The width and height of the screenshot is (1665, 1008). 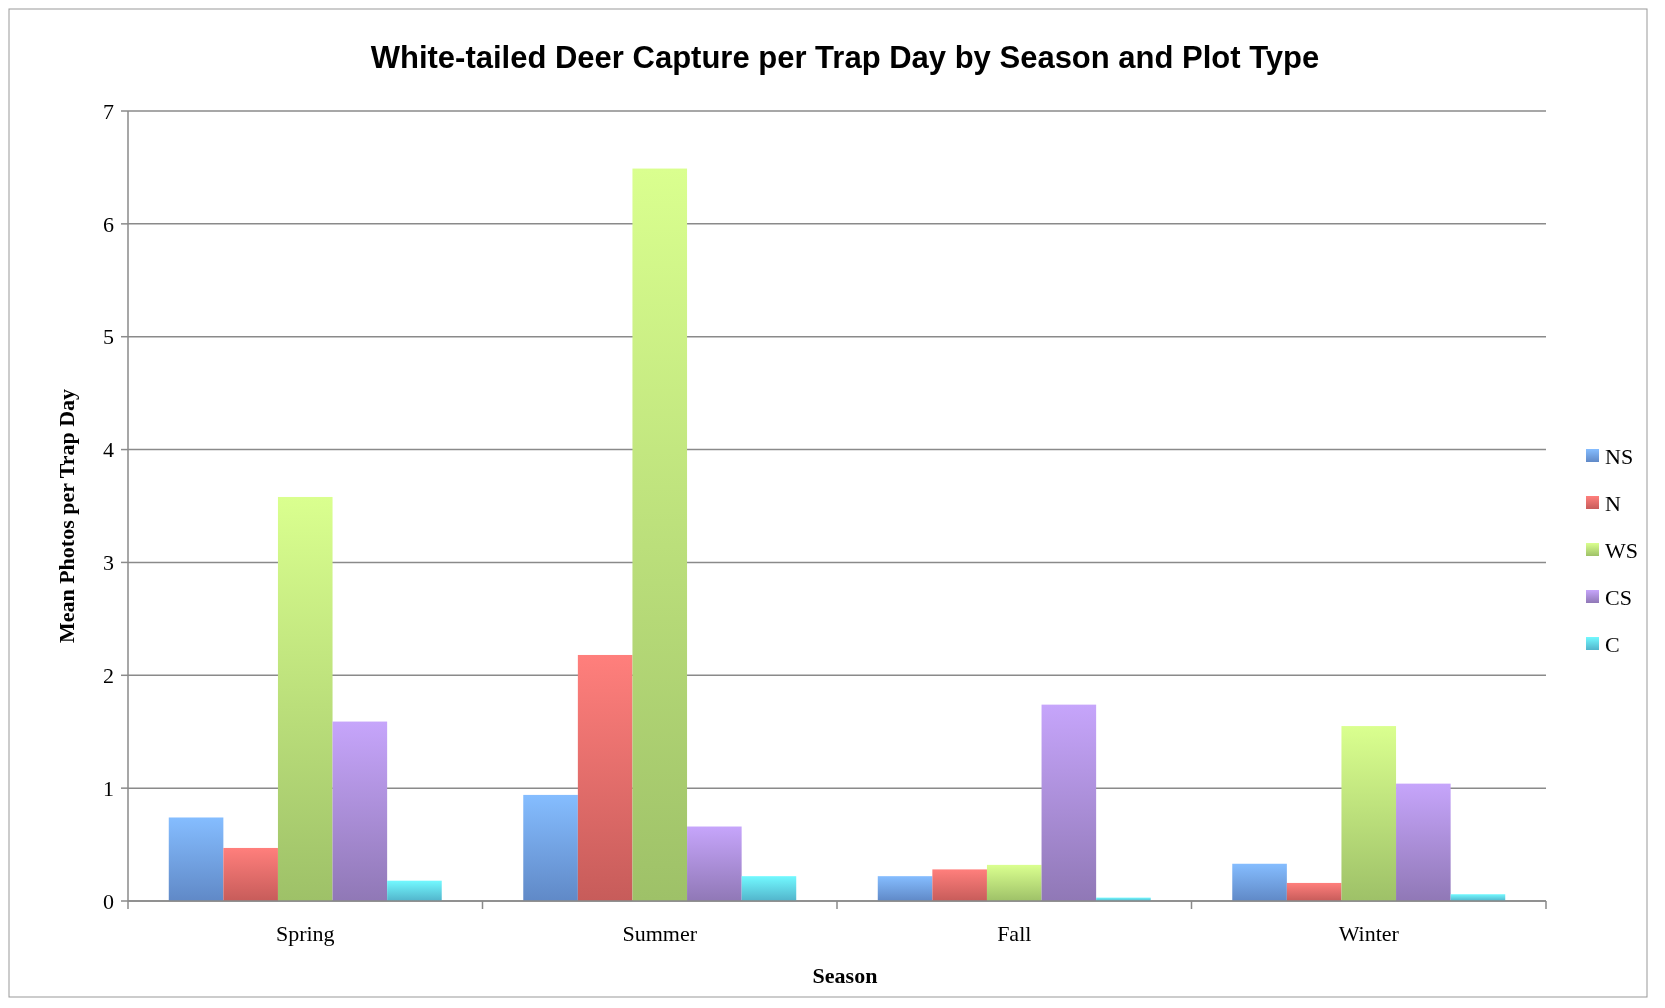 I want to click on chart-title: White-tailed Deer Capture per Trap Day by Season and Plot Type, so click(x=845, y=57).